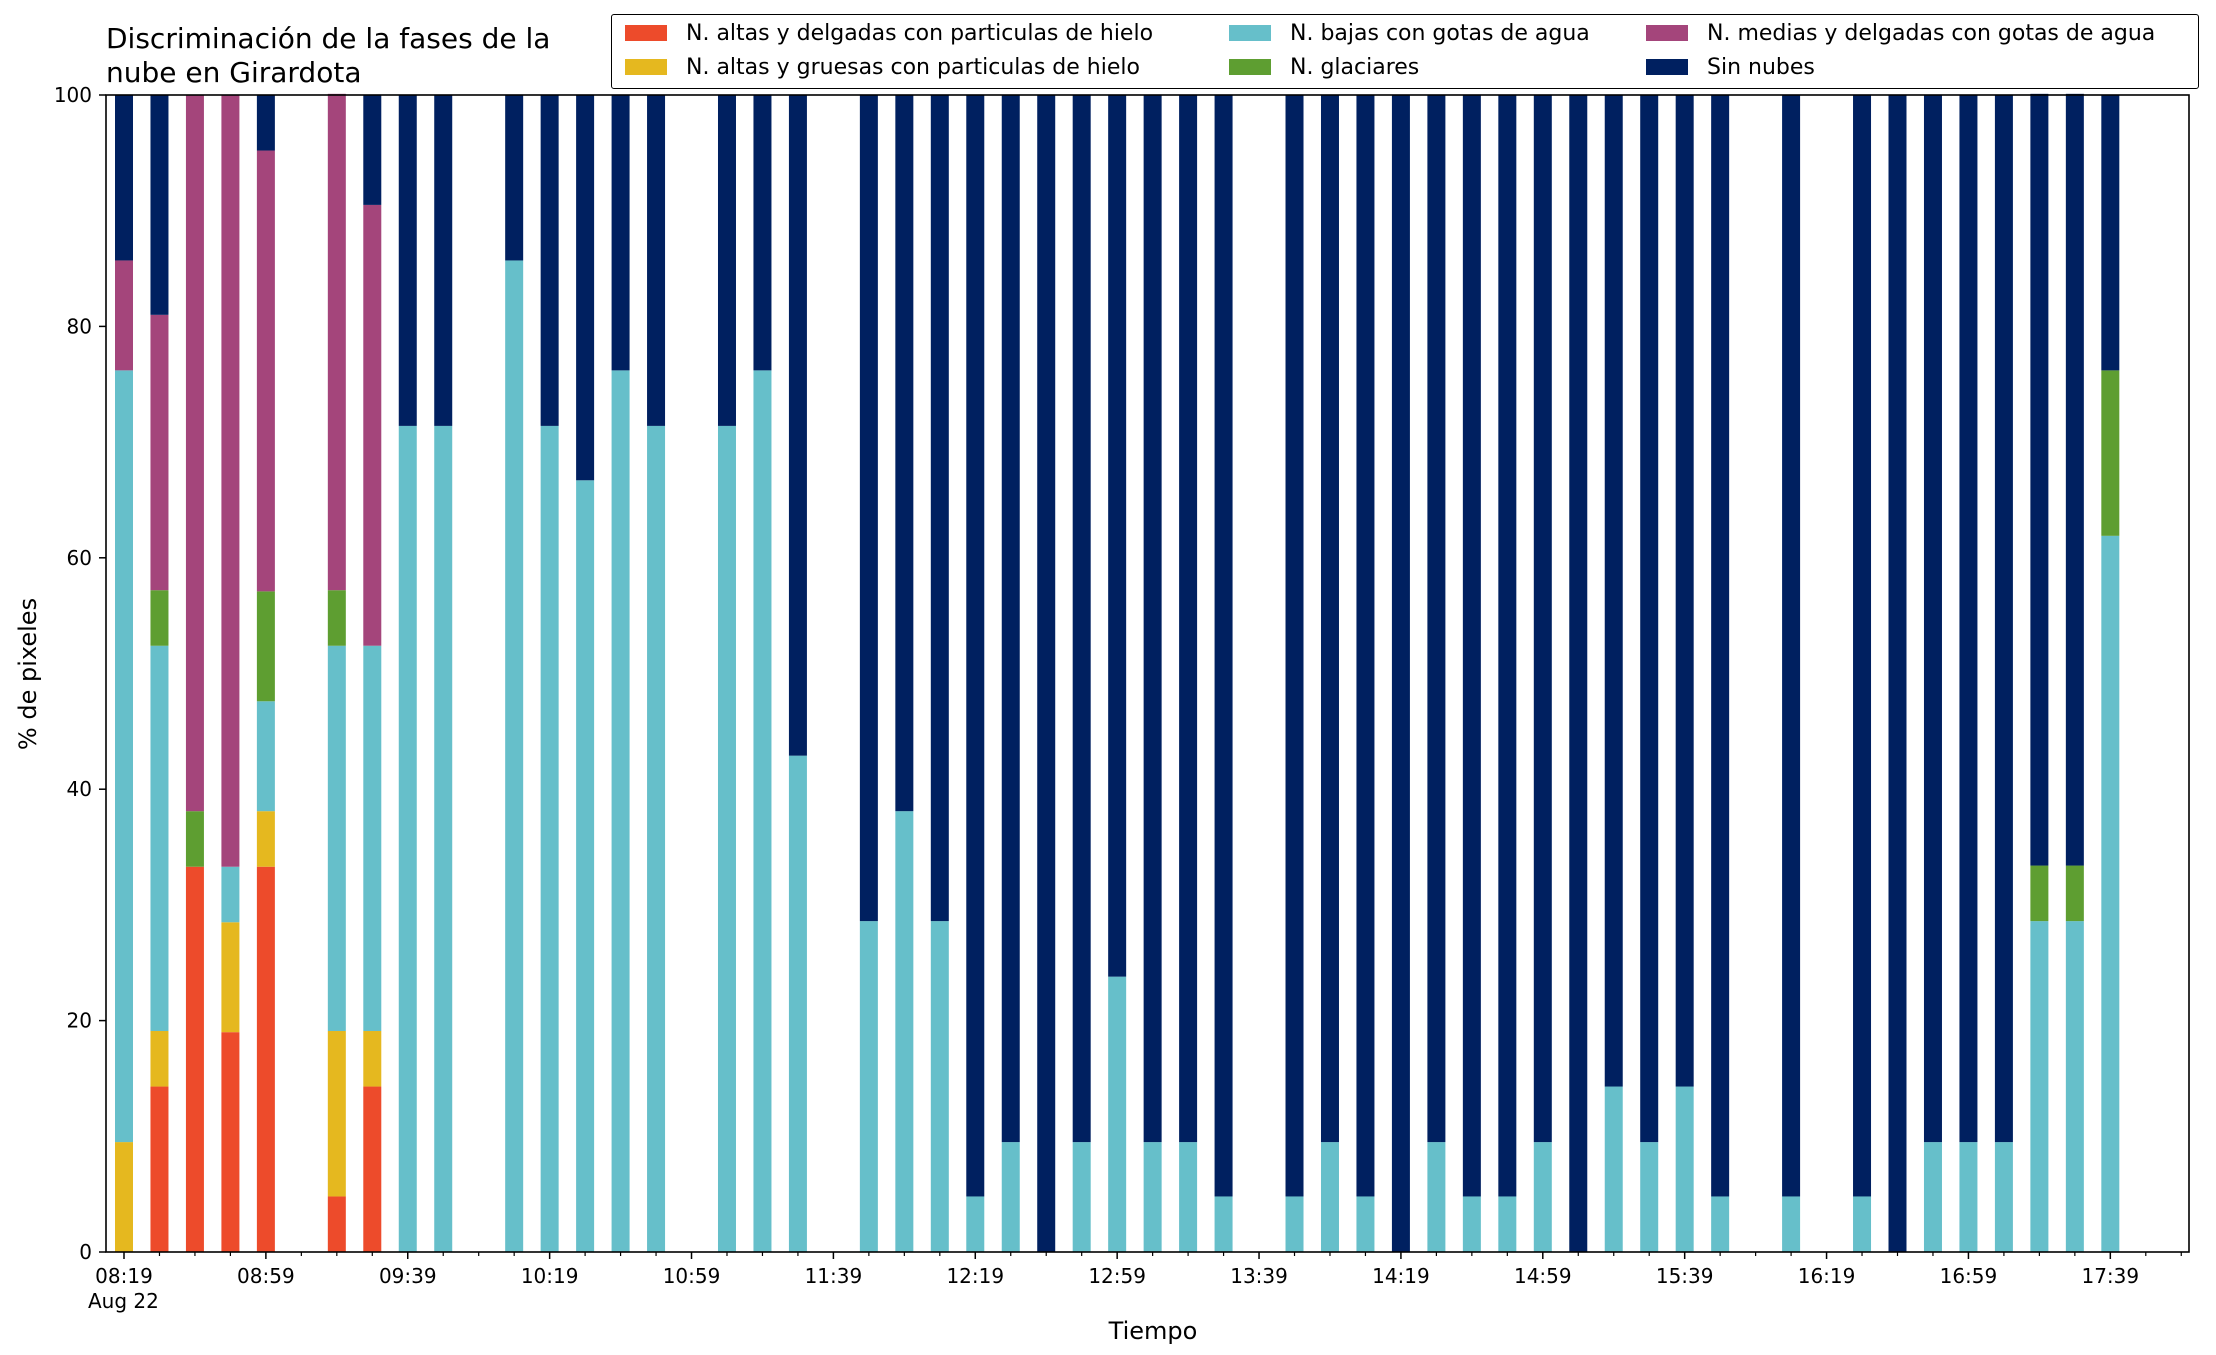 This screenshot has width=2216, height=1355. What do you see at coordinates (123, 1301) in the screenshot?
I see `x-tick-sublabel: Aug 22` at bounding box center [123, 1301].